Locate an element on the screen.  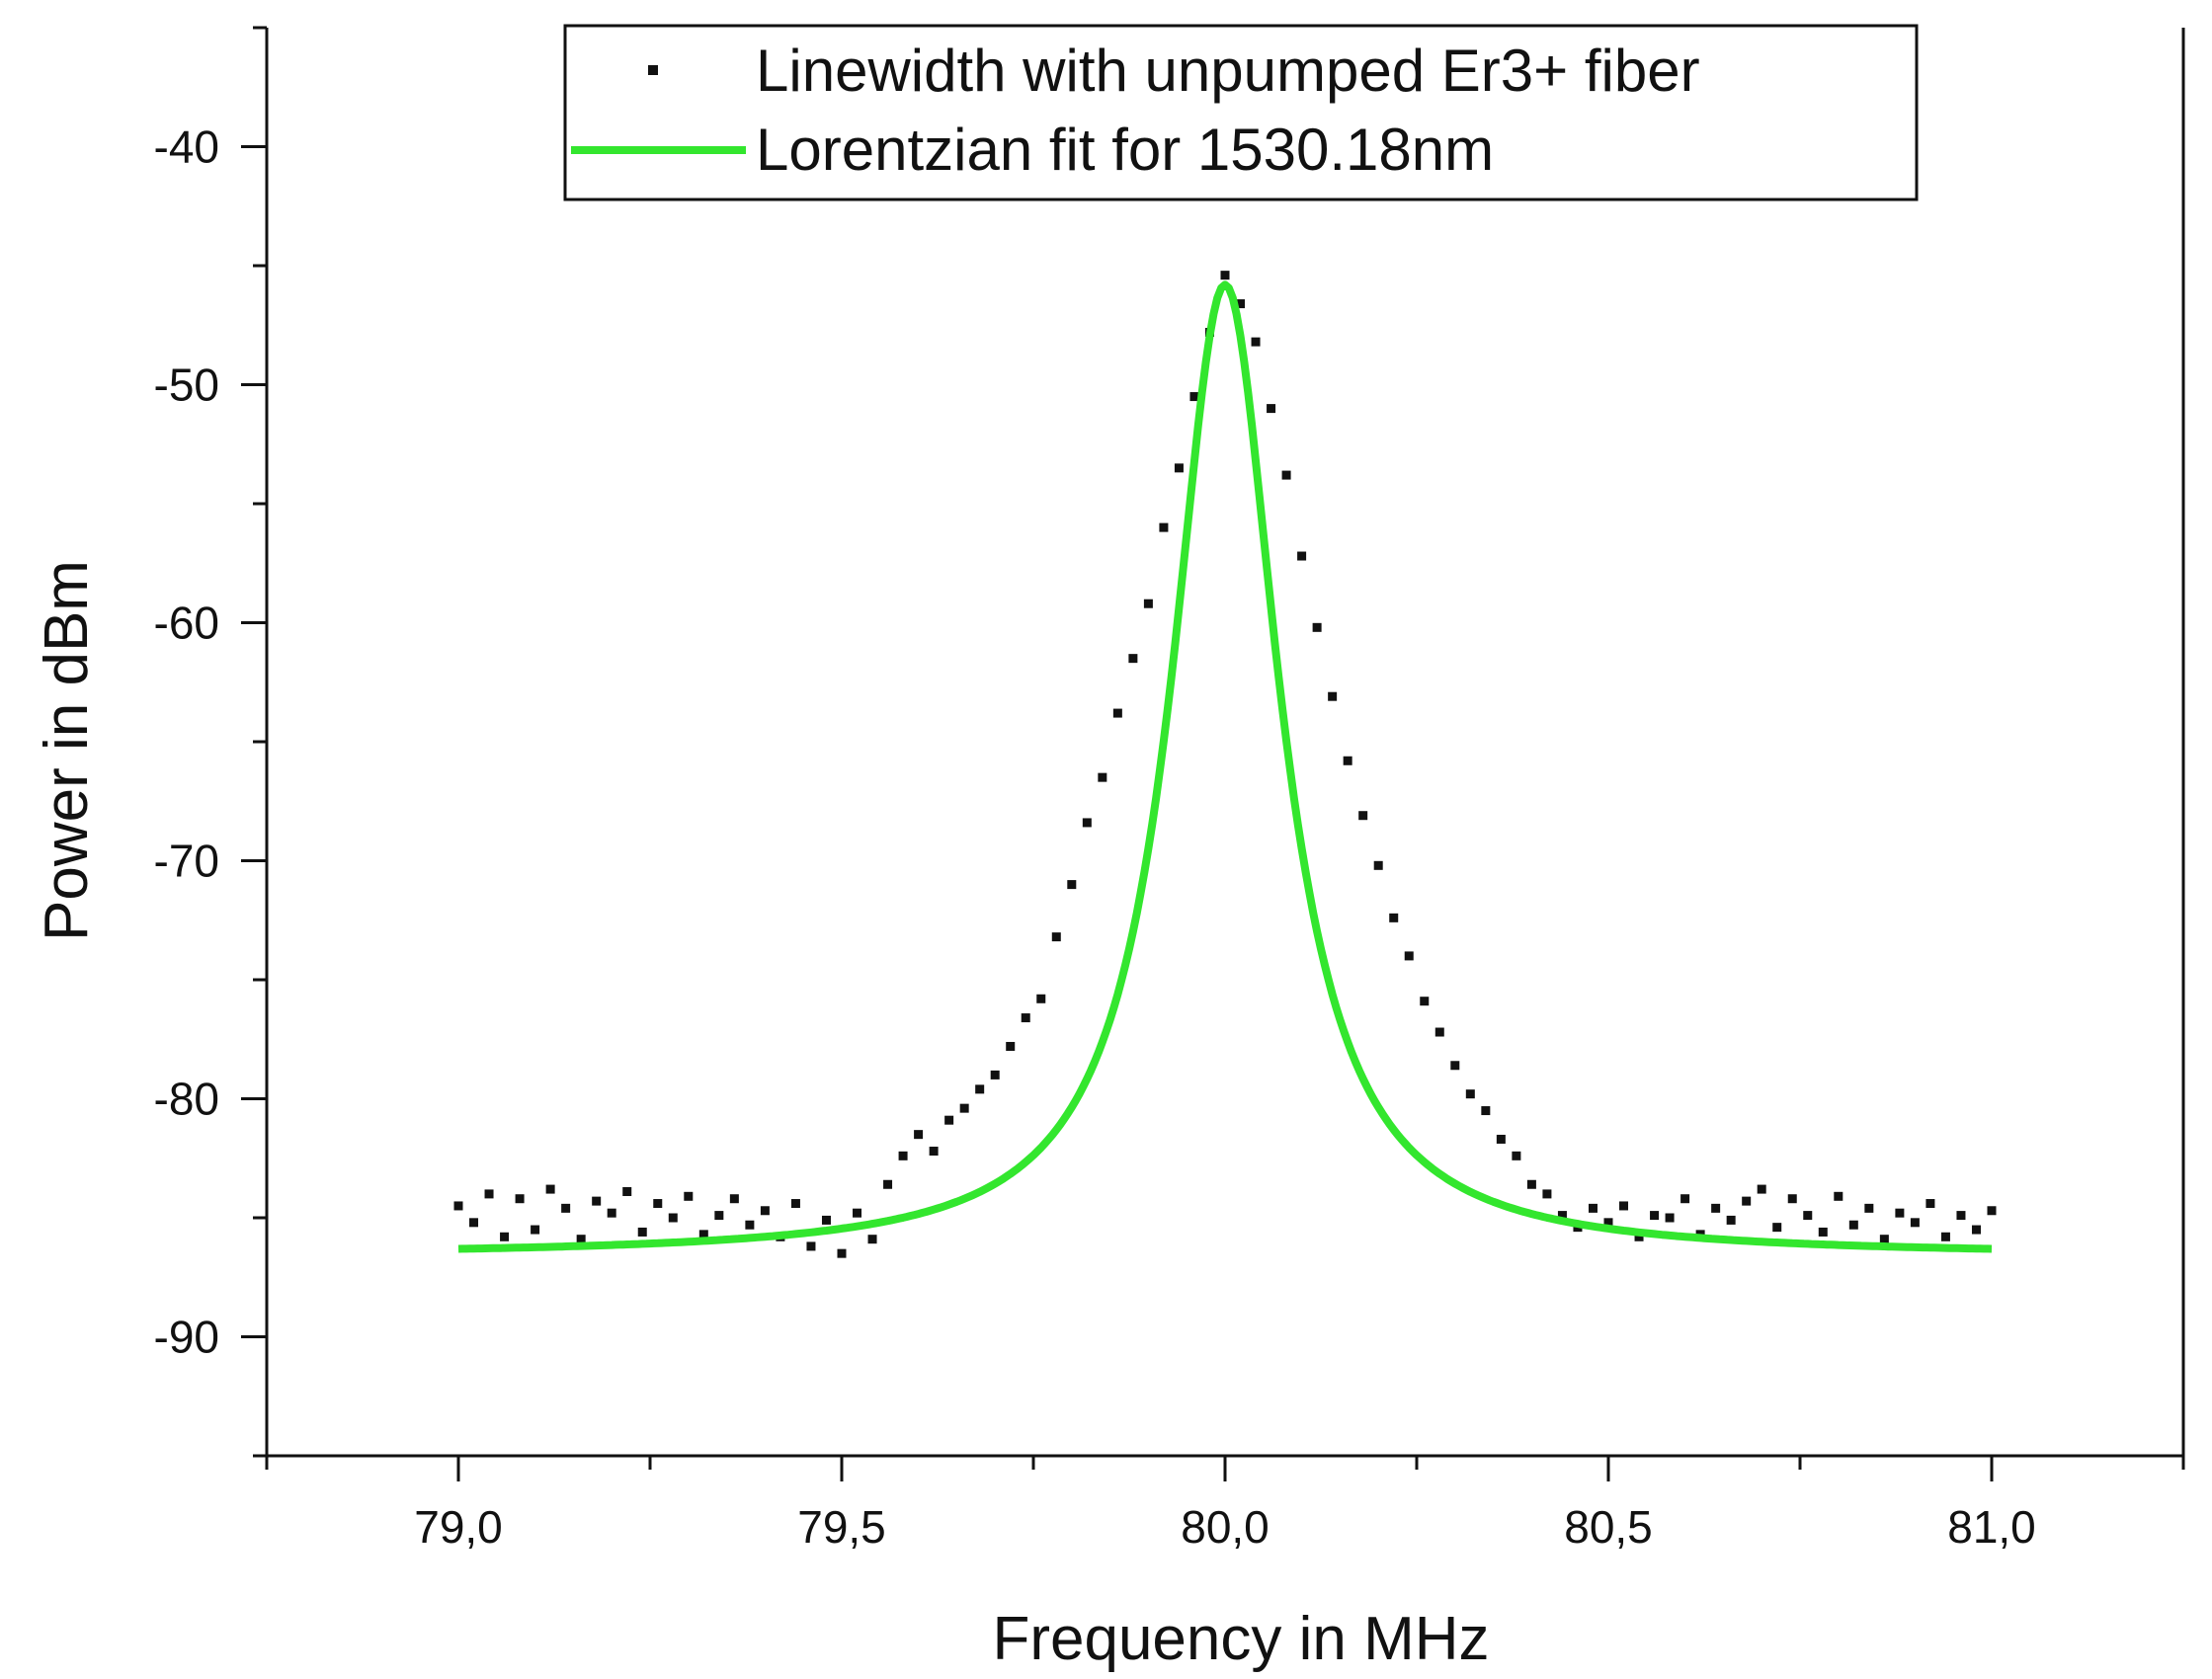
x-tick-label: 79,0 is located at coordinates (458, 1527).